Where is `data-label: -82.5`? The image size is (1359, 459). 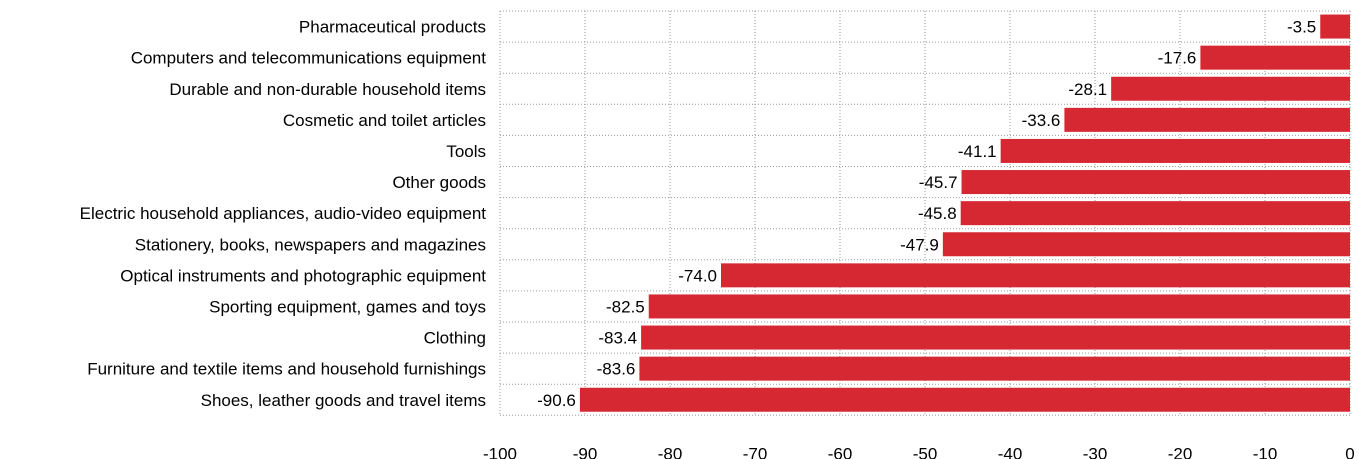 data-label: -82.5 is located at coordinates (625, 306).